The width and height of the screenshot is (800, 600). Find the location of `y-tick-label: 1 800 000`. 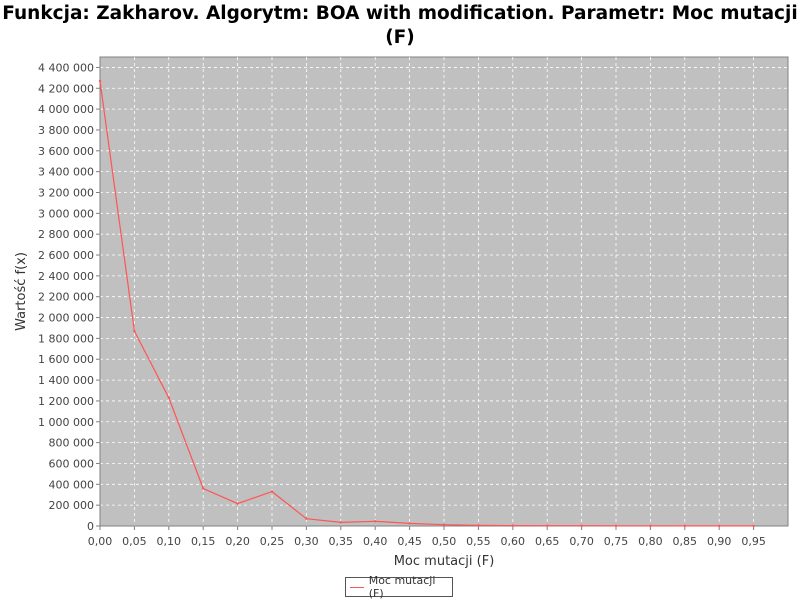

y-tick-label: 1 800 000 is located at coordinates (66, 338).